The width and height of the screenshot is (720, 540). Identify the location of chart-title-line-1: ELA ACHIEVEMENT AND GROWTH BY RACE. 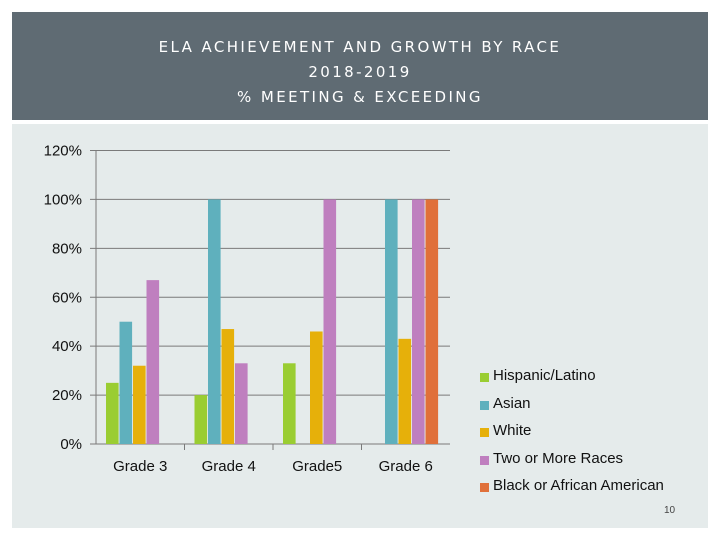
(360, 47).